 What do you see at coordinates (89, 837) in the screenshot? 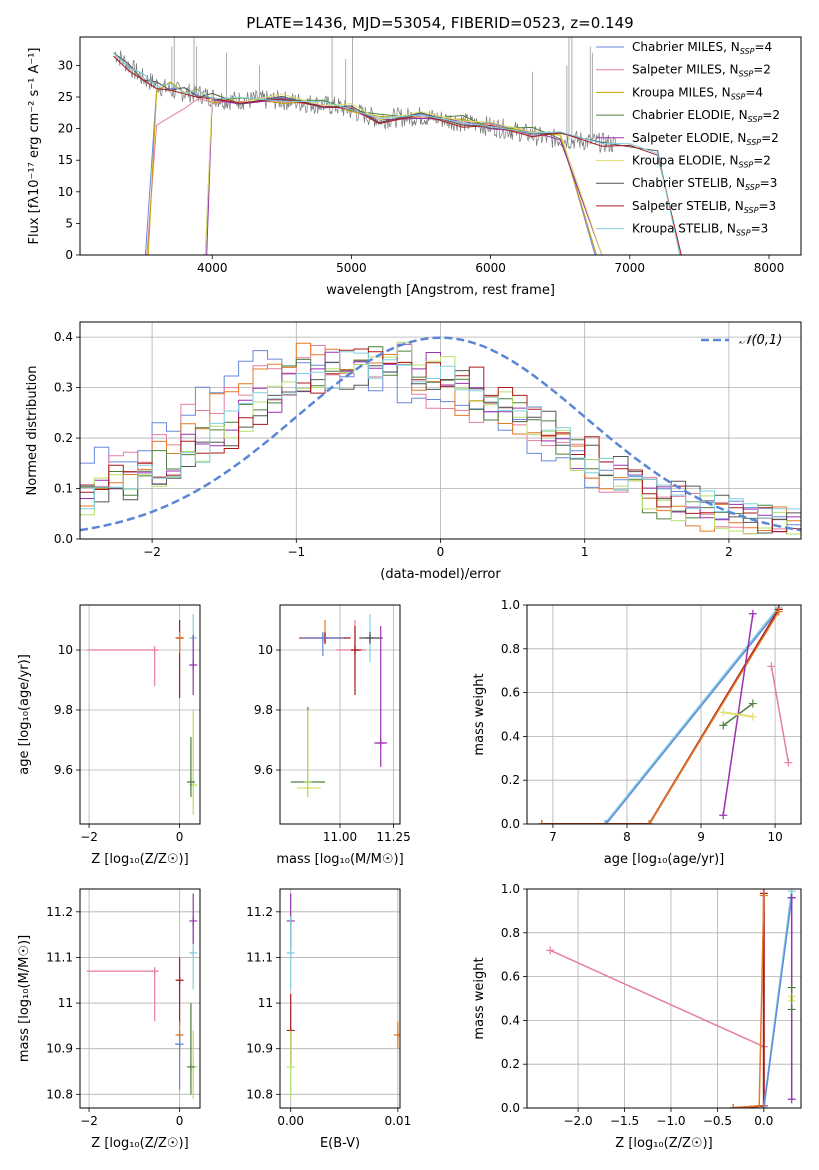
I see `x-tick-label: −2` at bounding box center [89, 837].